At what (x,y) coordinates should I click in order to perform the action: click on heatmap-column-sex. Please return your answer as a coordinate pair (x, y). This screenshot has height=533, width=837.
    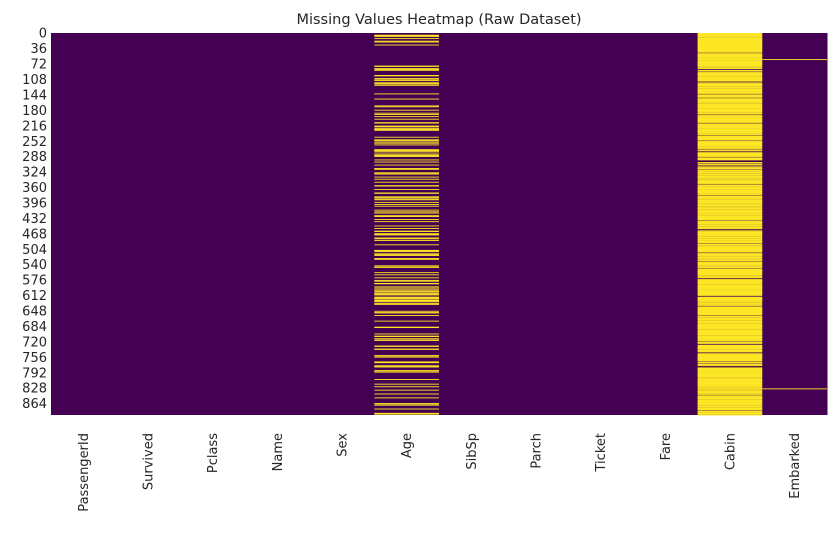
    Looking at the image, I should click on (342, 224).